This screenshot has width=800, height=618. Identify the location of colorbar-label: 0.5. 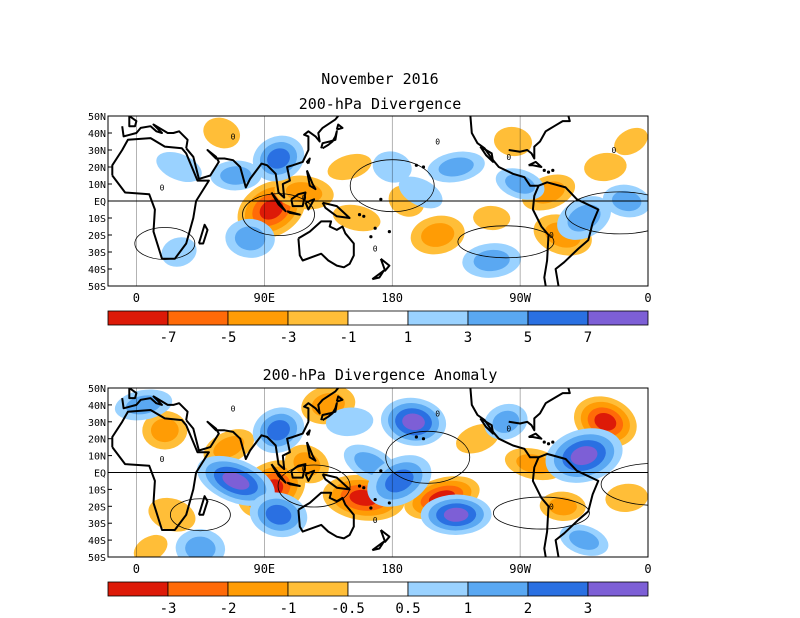
(407, 609).